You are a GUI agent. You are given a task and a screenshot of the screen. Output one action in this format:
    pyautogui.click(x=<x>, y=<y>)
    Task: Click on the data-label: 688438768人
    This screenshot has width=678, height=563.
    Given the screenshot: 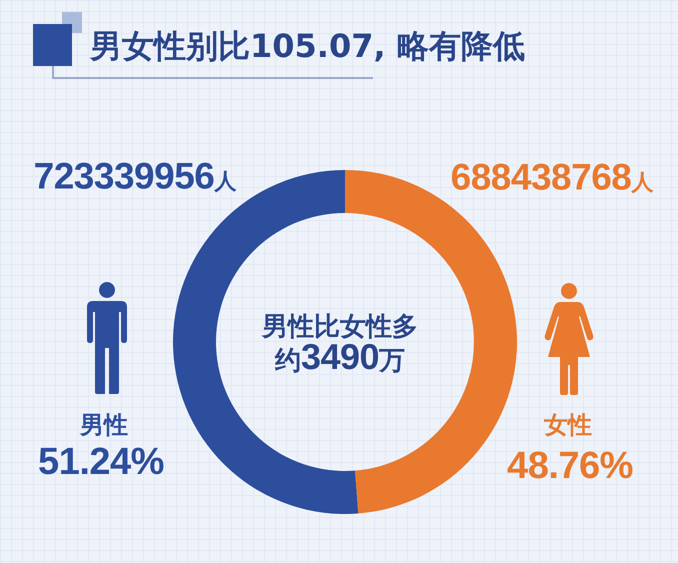 What is the action you would take?
    pyautogui.click(x=552, y=177)
    